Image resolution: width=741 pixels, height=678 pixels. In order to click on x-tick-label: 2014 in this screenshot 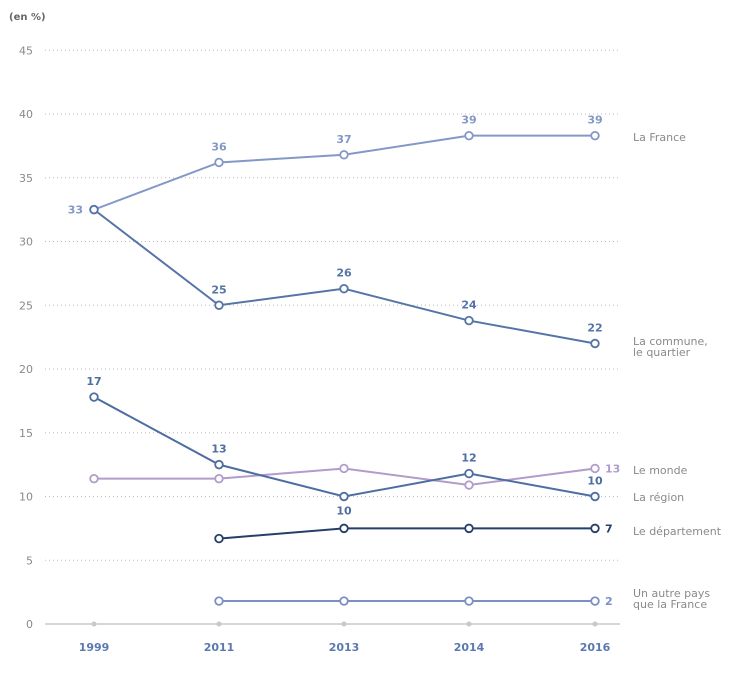, I will do `click(469, 647)`.